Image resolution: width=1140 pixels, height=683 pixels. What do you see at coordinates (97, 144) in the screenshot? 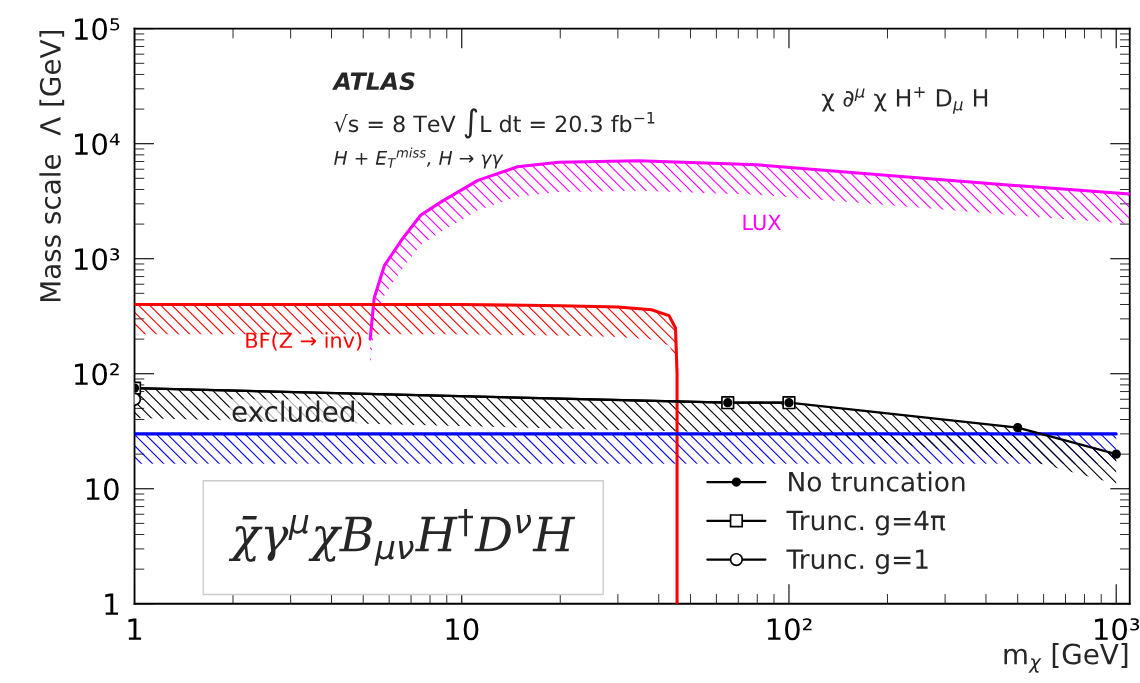
I see `y-tick-label: 10⁴` at bounding box center [97, 144].